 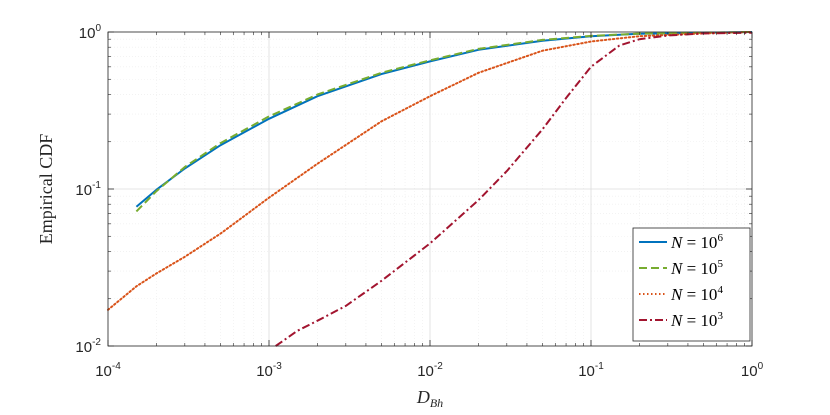 I want to click on legend-label-4: N = 103, so click(x=696, y=320).